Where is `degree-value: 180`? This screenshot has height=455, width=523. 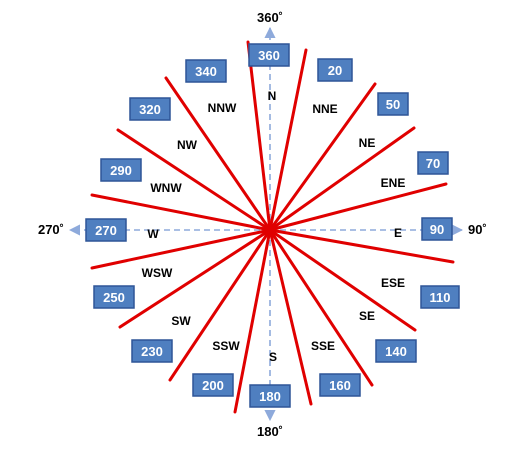 degree-value: 180 is located at coordinates (270, 396).